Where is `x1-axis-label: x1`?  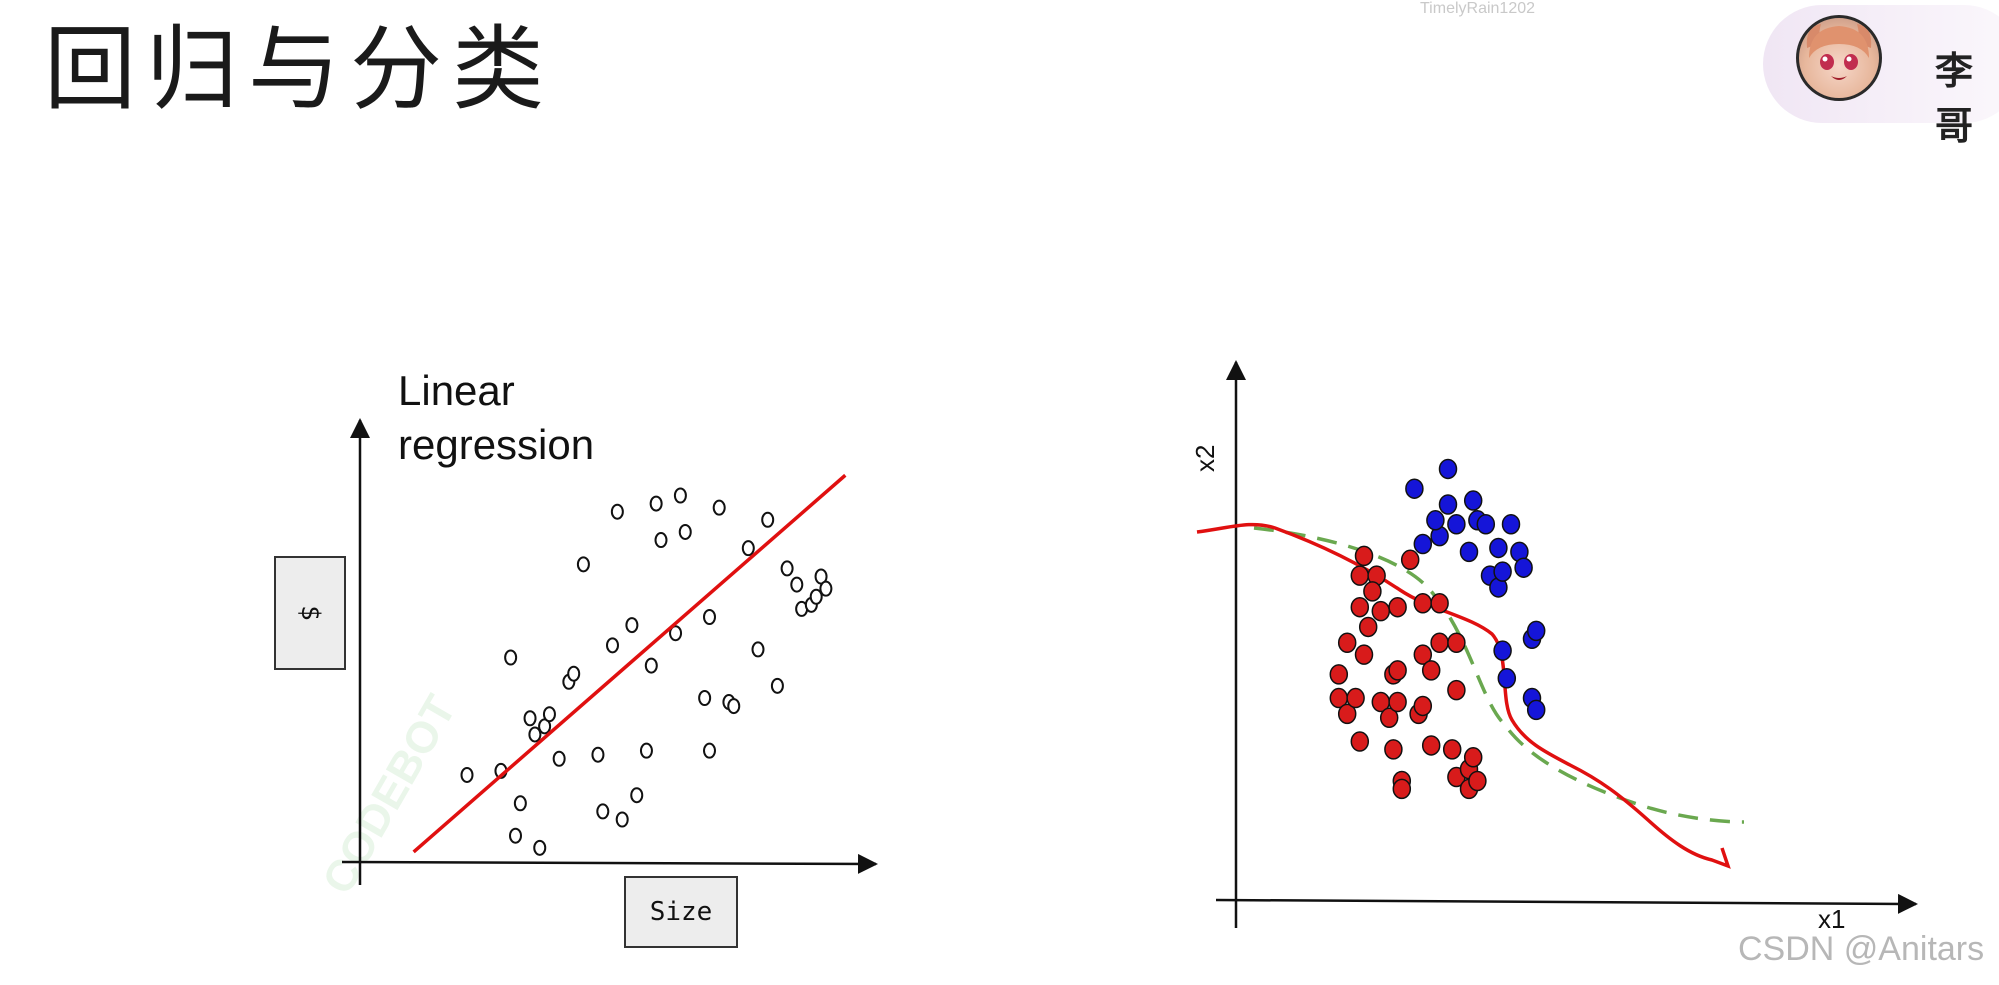 x1-axis-label: x1 is located at coordinates (1832, 919).